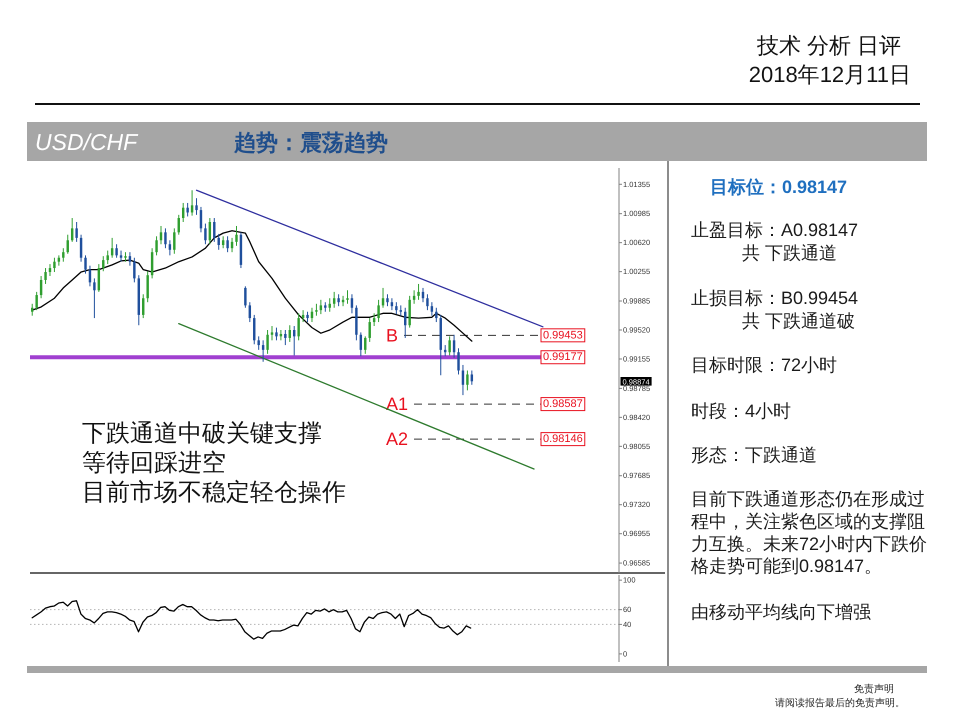 Image resolution: width=960 pixels, height=720 pixels. I want to click on text: 由移动平均线向下增强, so click(781, 612).